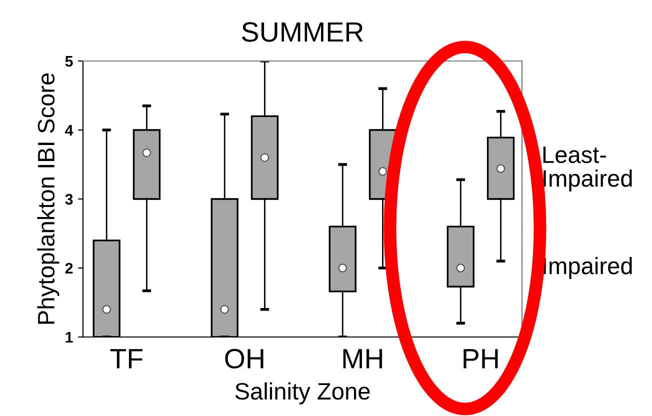  What do you see at coordinates (69, 199) in the screenshot?
I see `y-tick-label: 3` at bounding box center [69, 199].